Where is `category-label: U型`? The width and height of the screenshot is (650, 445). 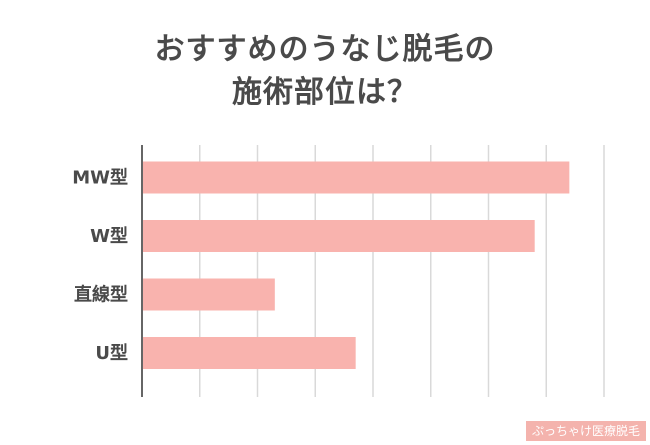
category-label: U型 is located at coordinates (111, 353).